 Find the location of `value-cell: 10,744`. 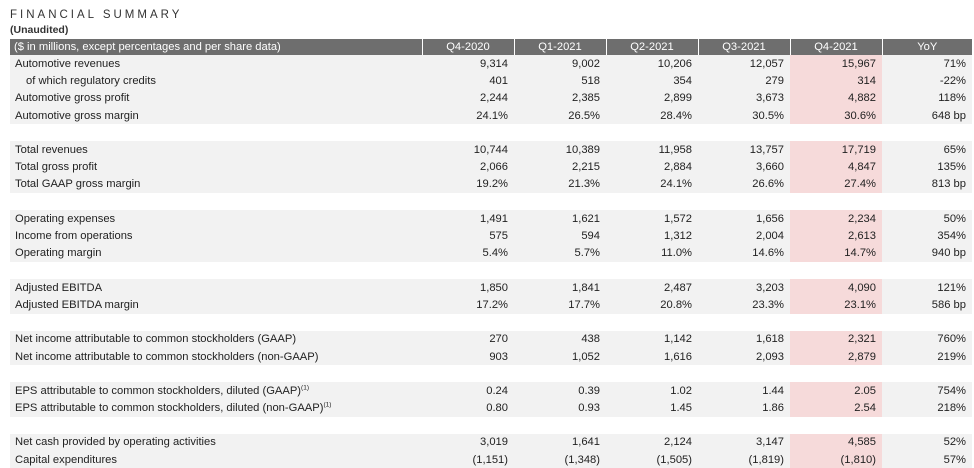

value-cell: 10,744 is located at coordinates (468, 150).